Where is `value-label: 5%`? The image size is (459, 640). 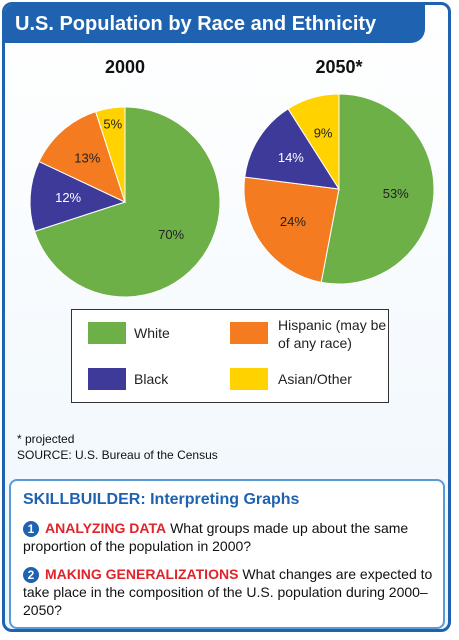 value-label: 5% is located at coordinates (112, 123).